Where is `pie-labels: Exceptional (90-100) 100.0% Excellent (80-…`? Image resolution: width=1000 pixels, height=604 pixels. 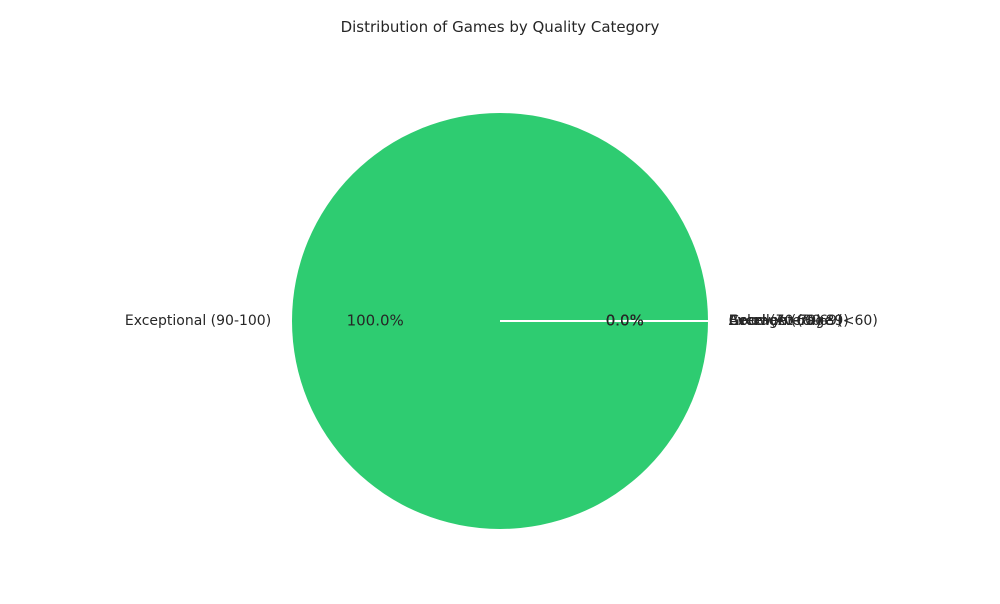 pie-labels: Exceptional (90-100) 100.0% Excellent (80-… is located at coordinates (501, 321).